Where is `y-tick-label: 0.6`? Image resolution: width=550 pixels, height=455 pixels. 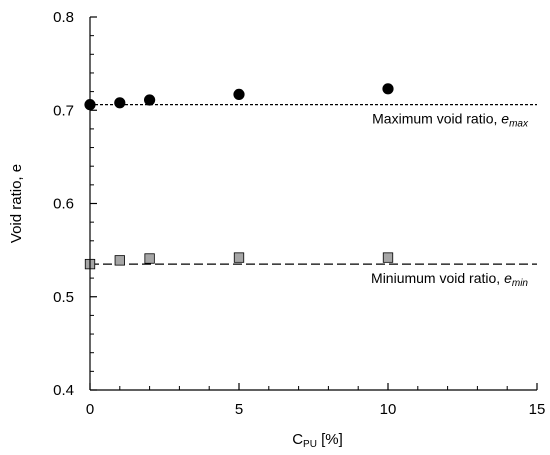 y-tick-label: 0.6 is located at coordinates (63, 204).